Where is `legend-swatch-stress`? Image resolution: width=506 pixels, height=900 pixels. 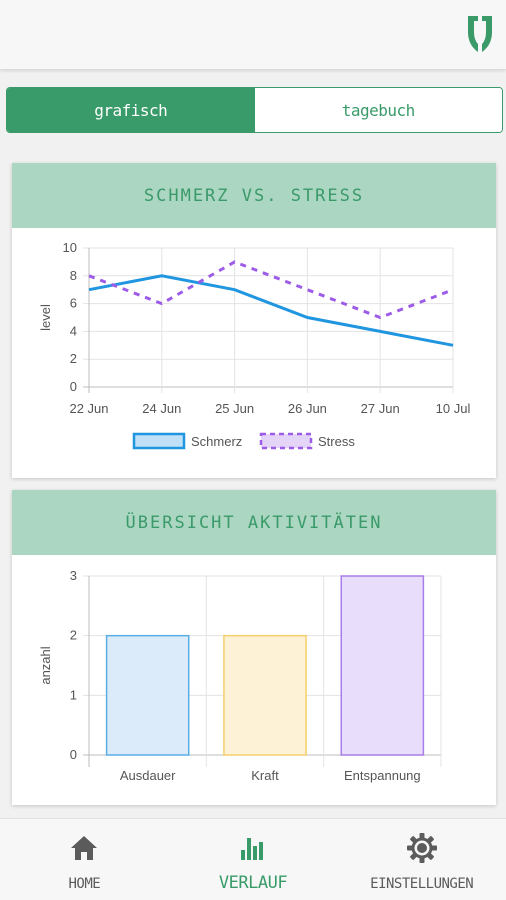 legend-swatch-stress is located at coordinates (286, 441).